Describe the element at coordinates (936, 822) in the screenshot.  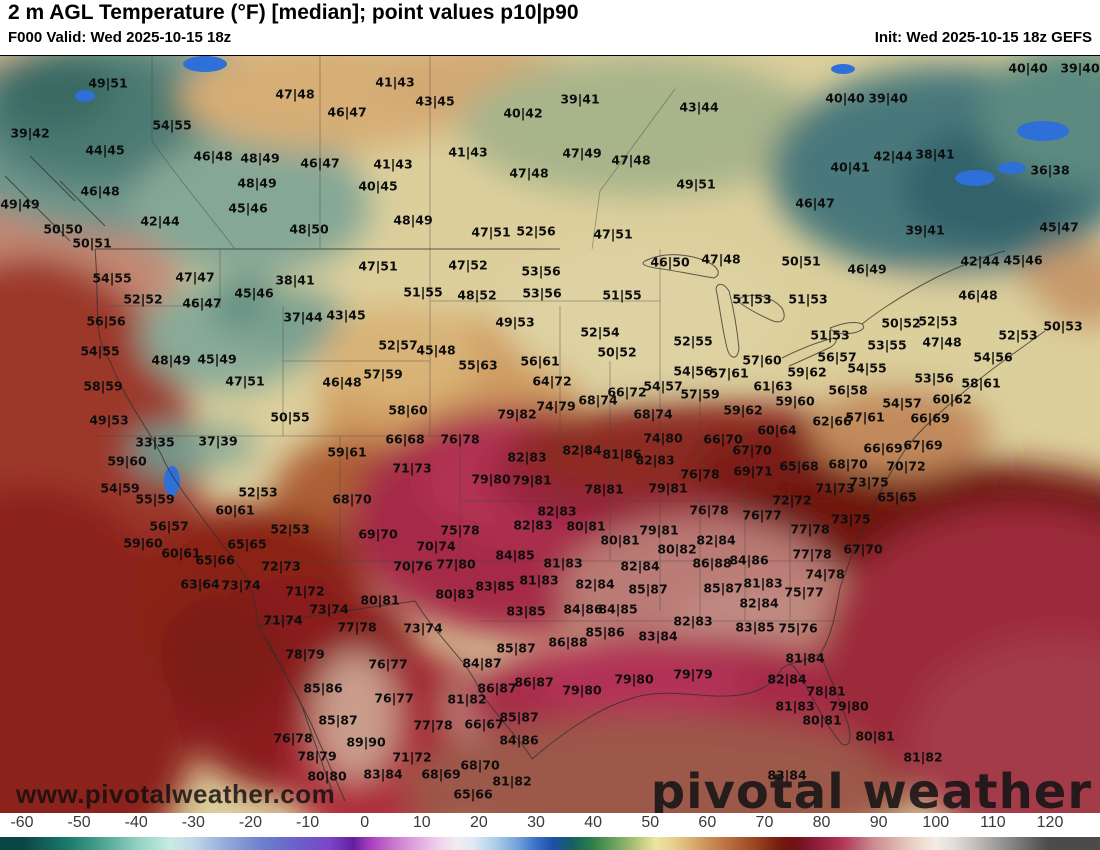
I see `colorbar-tick: 100` at that location.